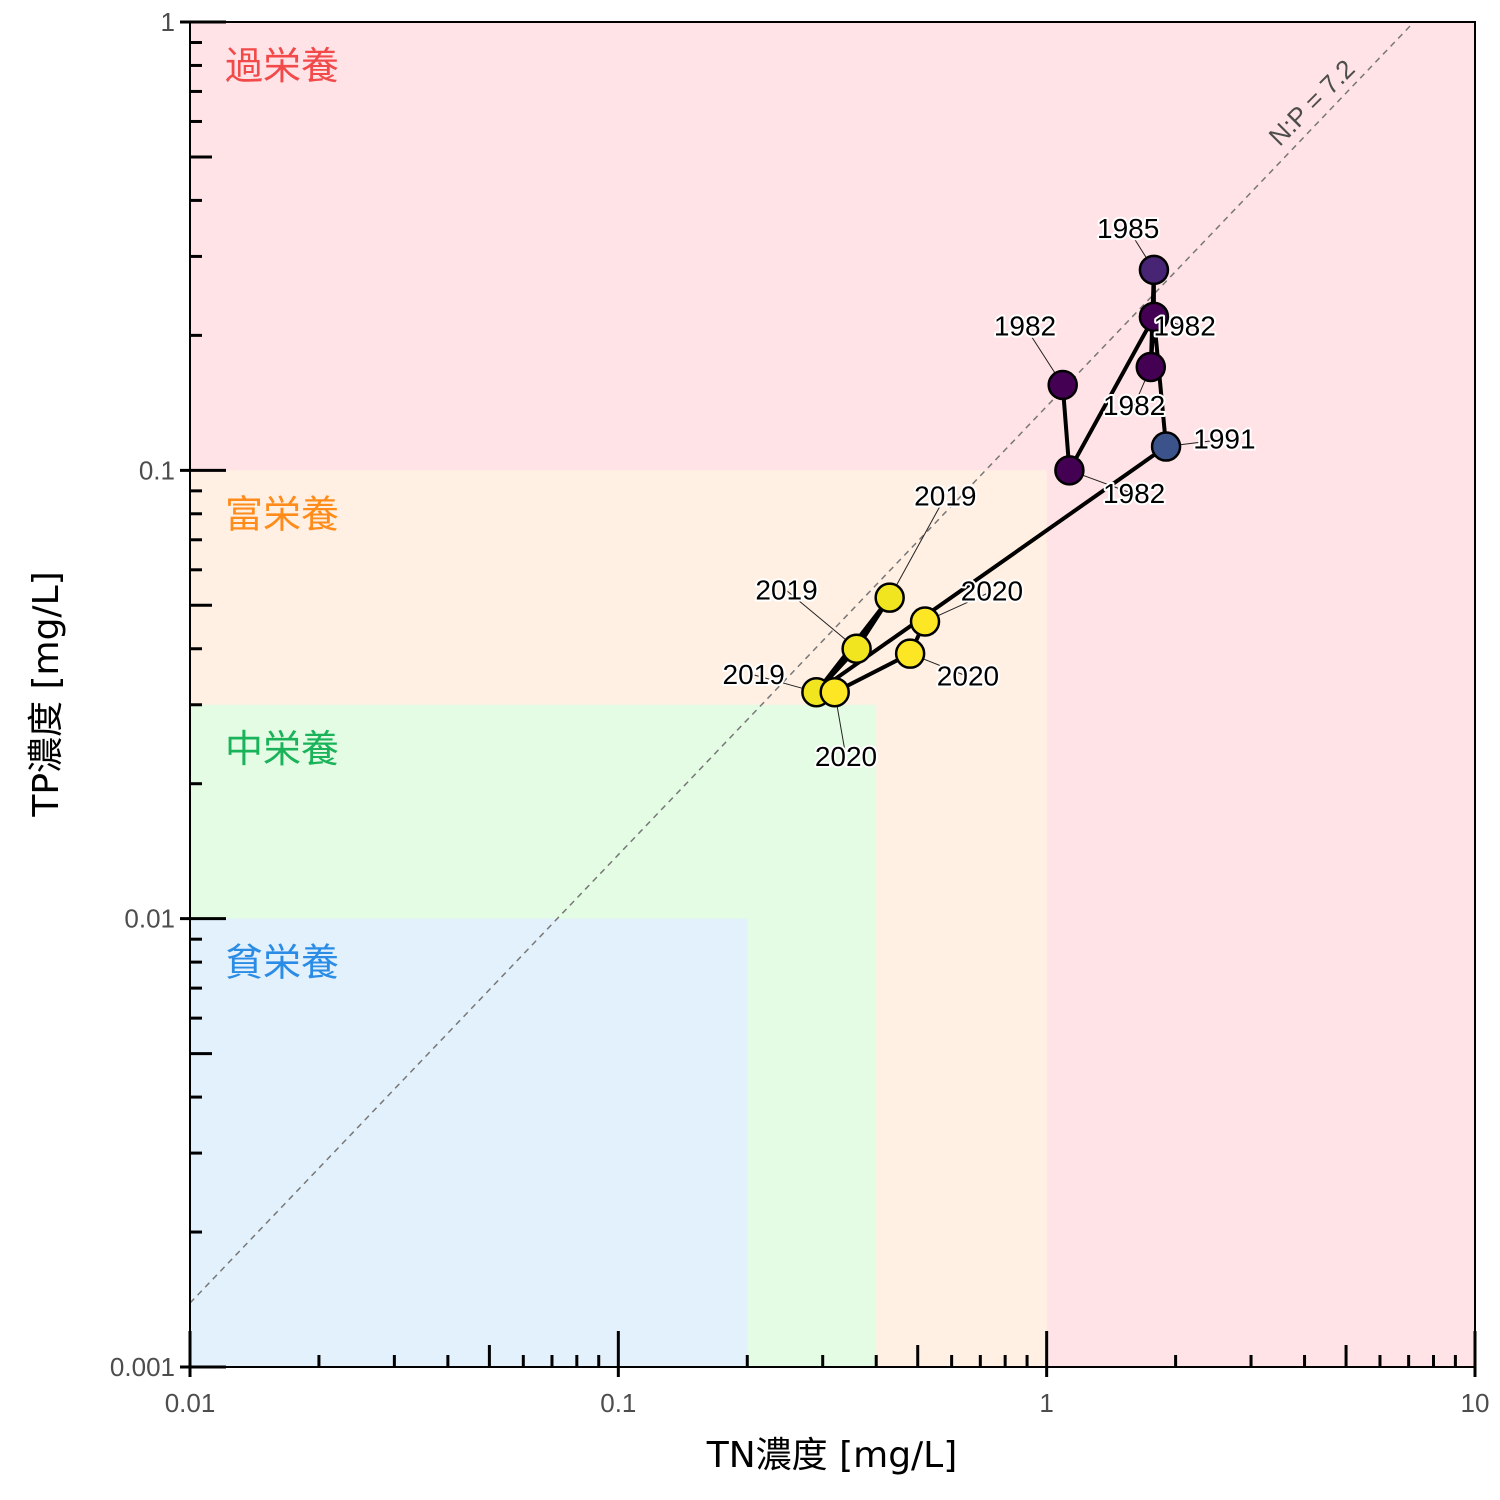 This screenshot has width=1500, height=1500. I want to click on zone-label-0: 過栄養, so click(282, 66).